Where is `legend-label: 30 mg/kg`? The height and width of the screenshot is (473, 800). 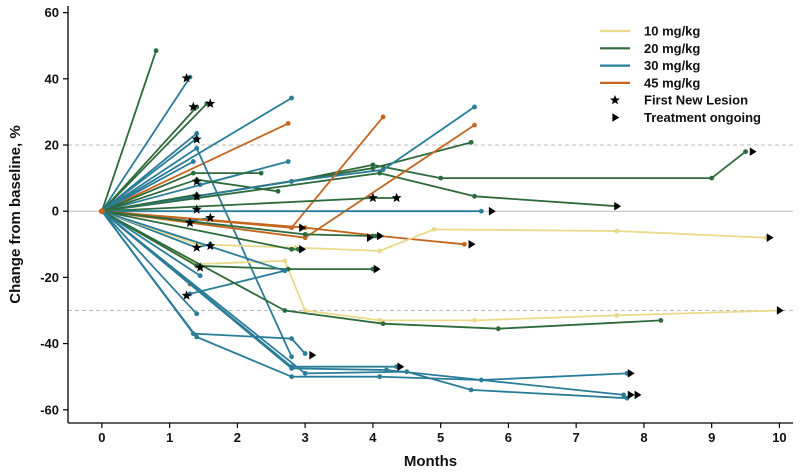
legend-label: 30 mg/kg is located at coordinates (672, 65).